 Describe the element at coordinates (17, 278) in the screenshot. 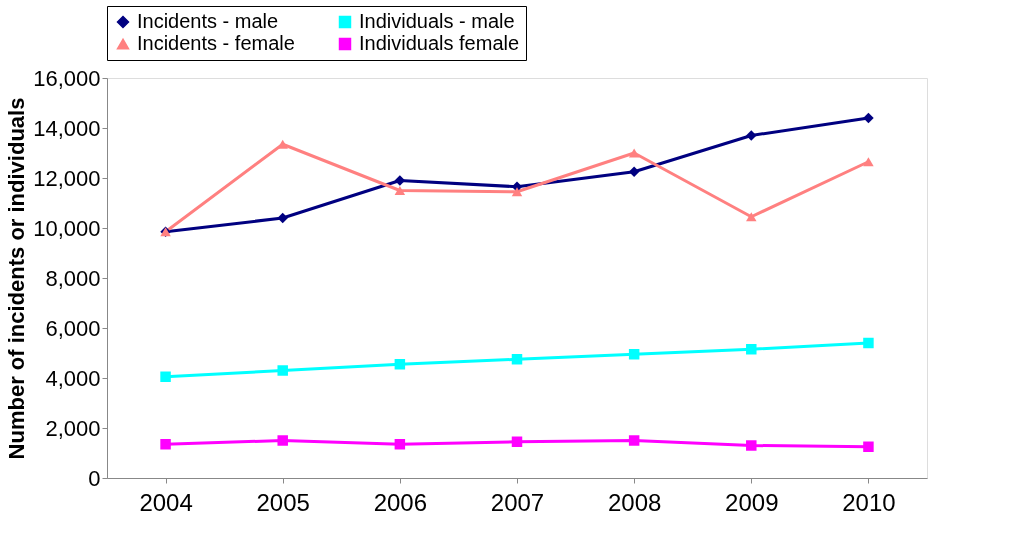

I see `y-axis-title: Number of incidents or individuals` at that location.